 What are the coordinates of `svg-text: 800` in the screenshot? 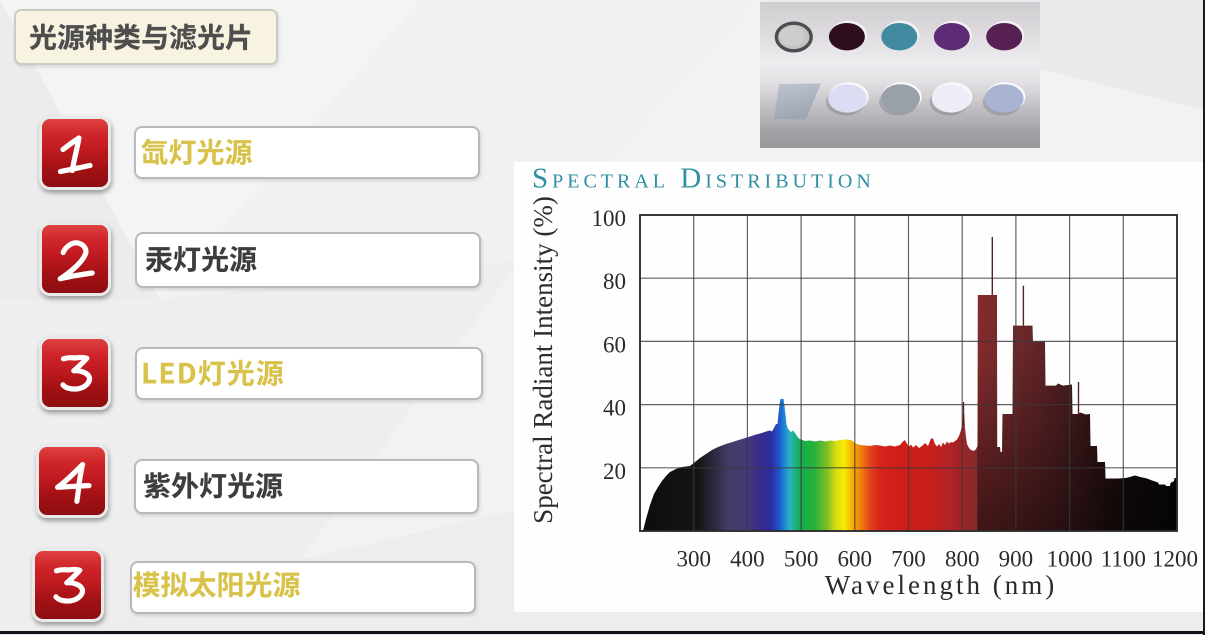 It's located at (962, 559).